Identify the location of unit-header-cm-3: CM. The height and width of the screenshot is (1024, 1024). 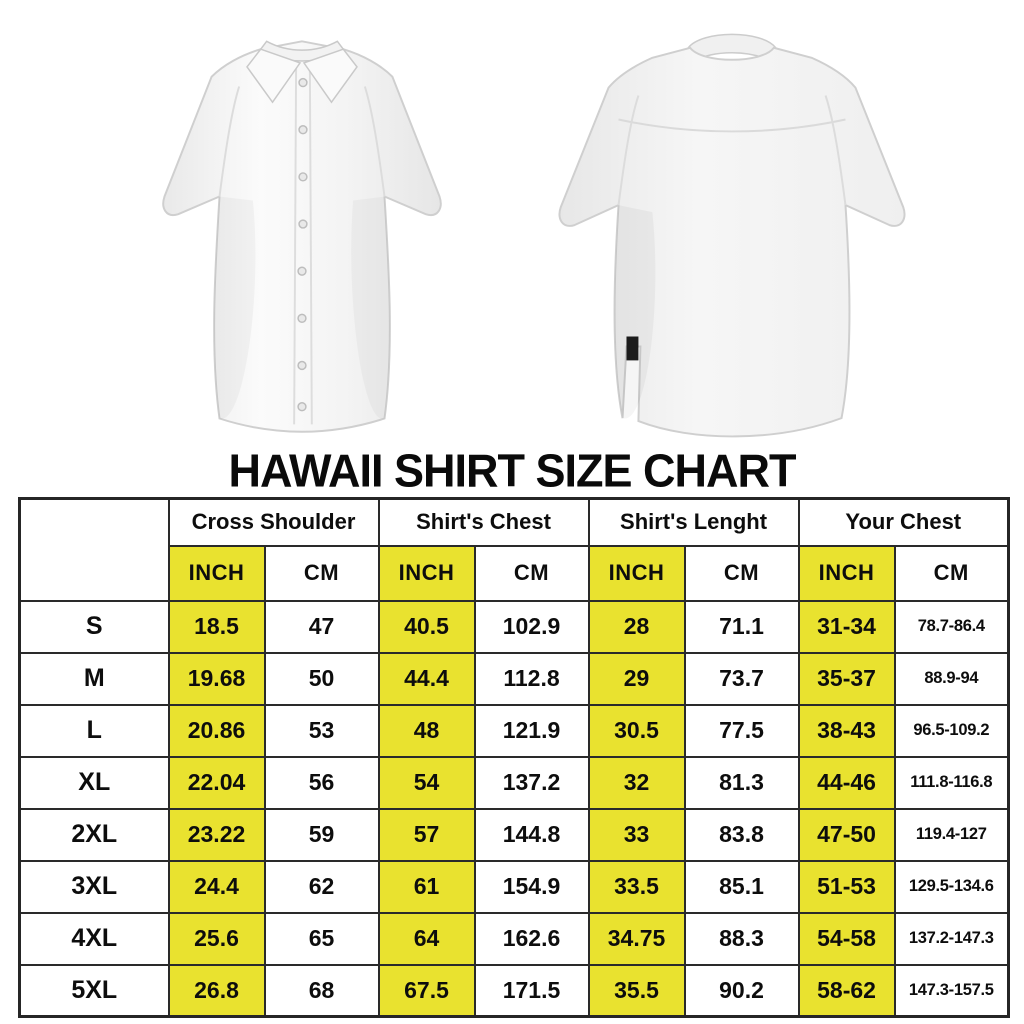
(741, 573).